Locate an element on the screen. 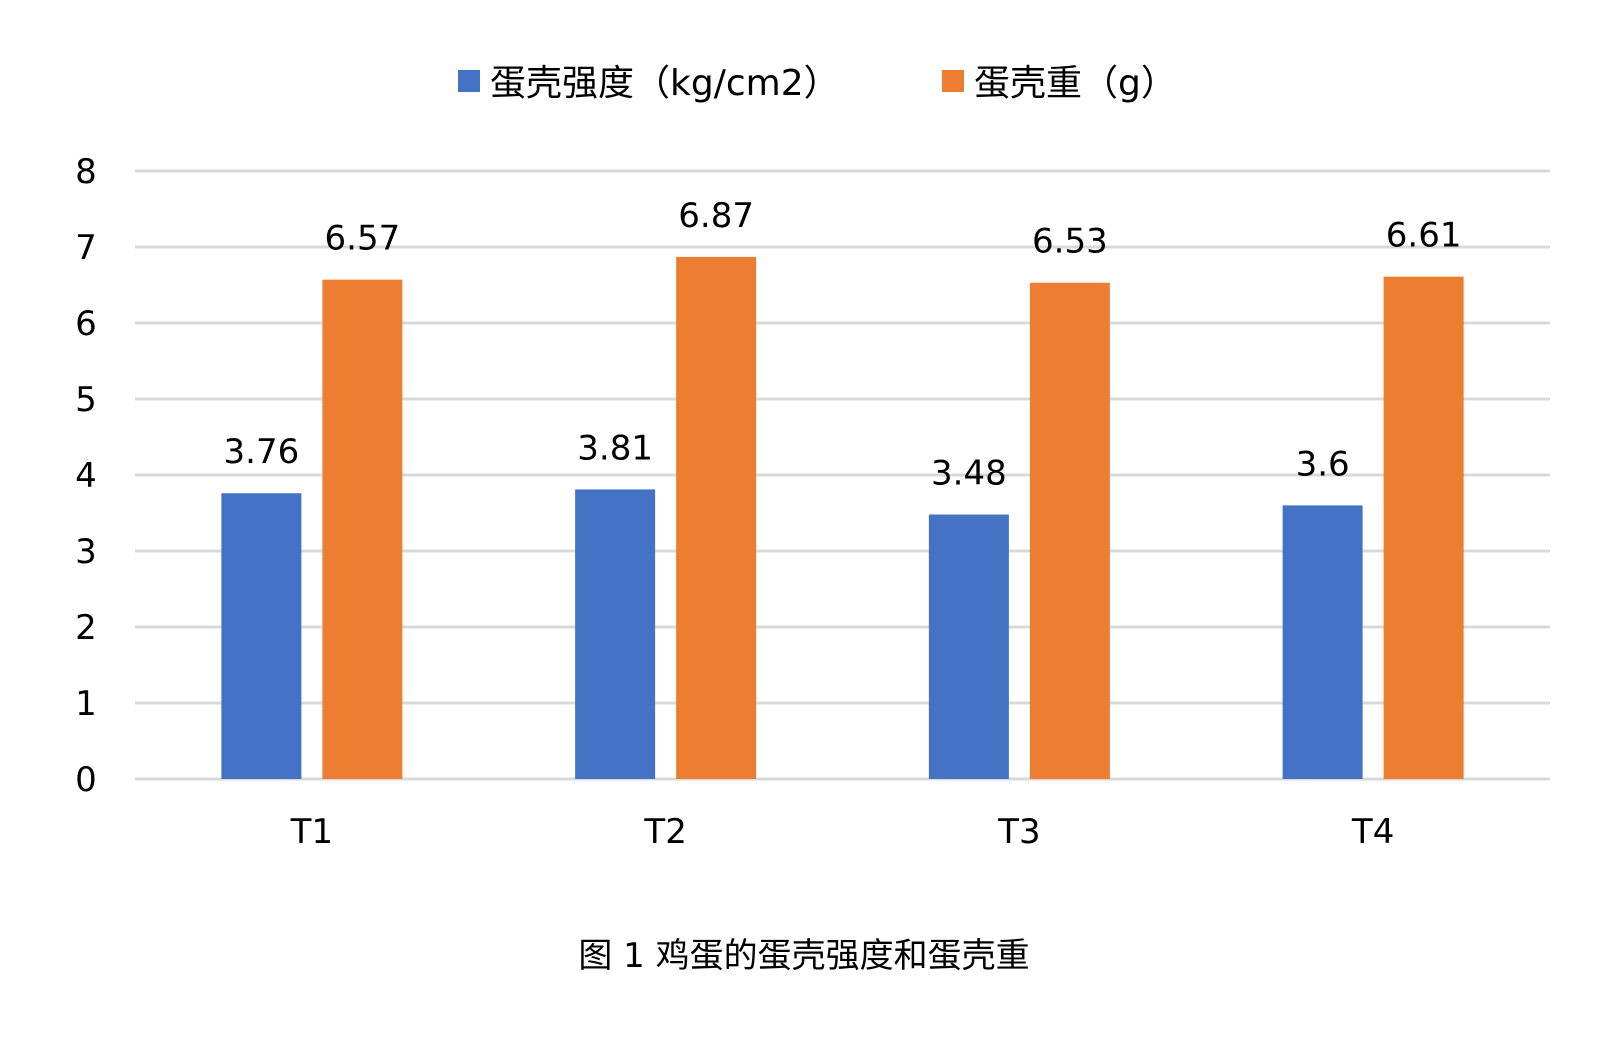 The width and height of the screenshot is (1608, 1053). data-label-T2-series-2: 6.87 is located at coordinates (716, 216).